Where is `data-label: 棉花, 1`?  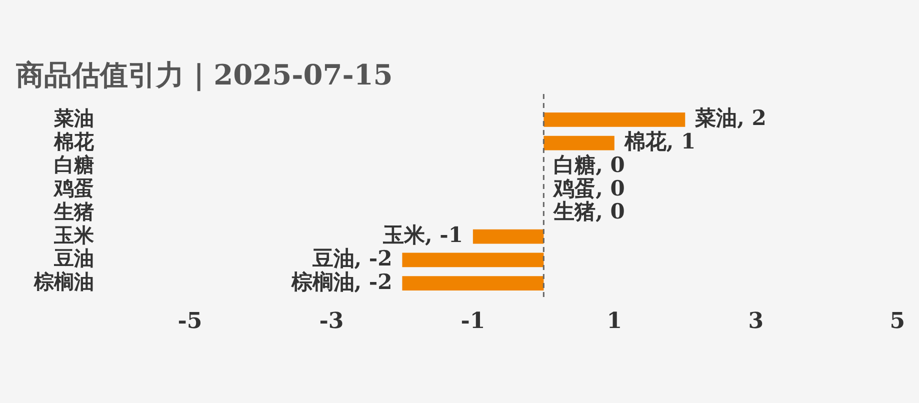
data-label: 棉花, 1 is located at coordinates (659, 141).